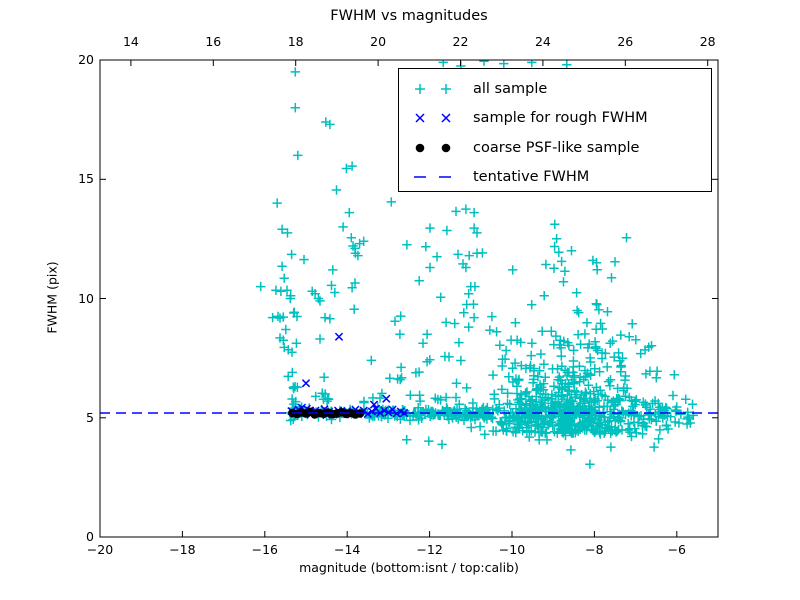 The image size is (800, 600). What do you see at coordinates (52, 297) in the screenshot?
I see `y-axis-label: FWHM (pix)` at bounding box center [52, 297].